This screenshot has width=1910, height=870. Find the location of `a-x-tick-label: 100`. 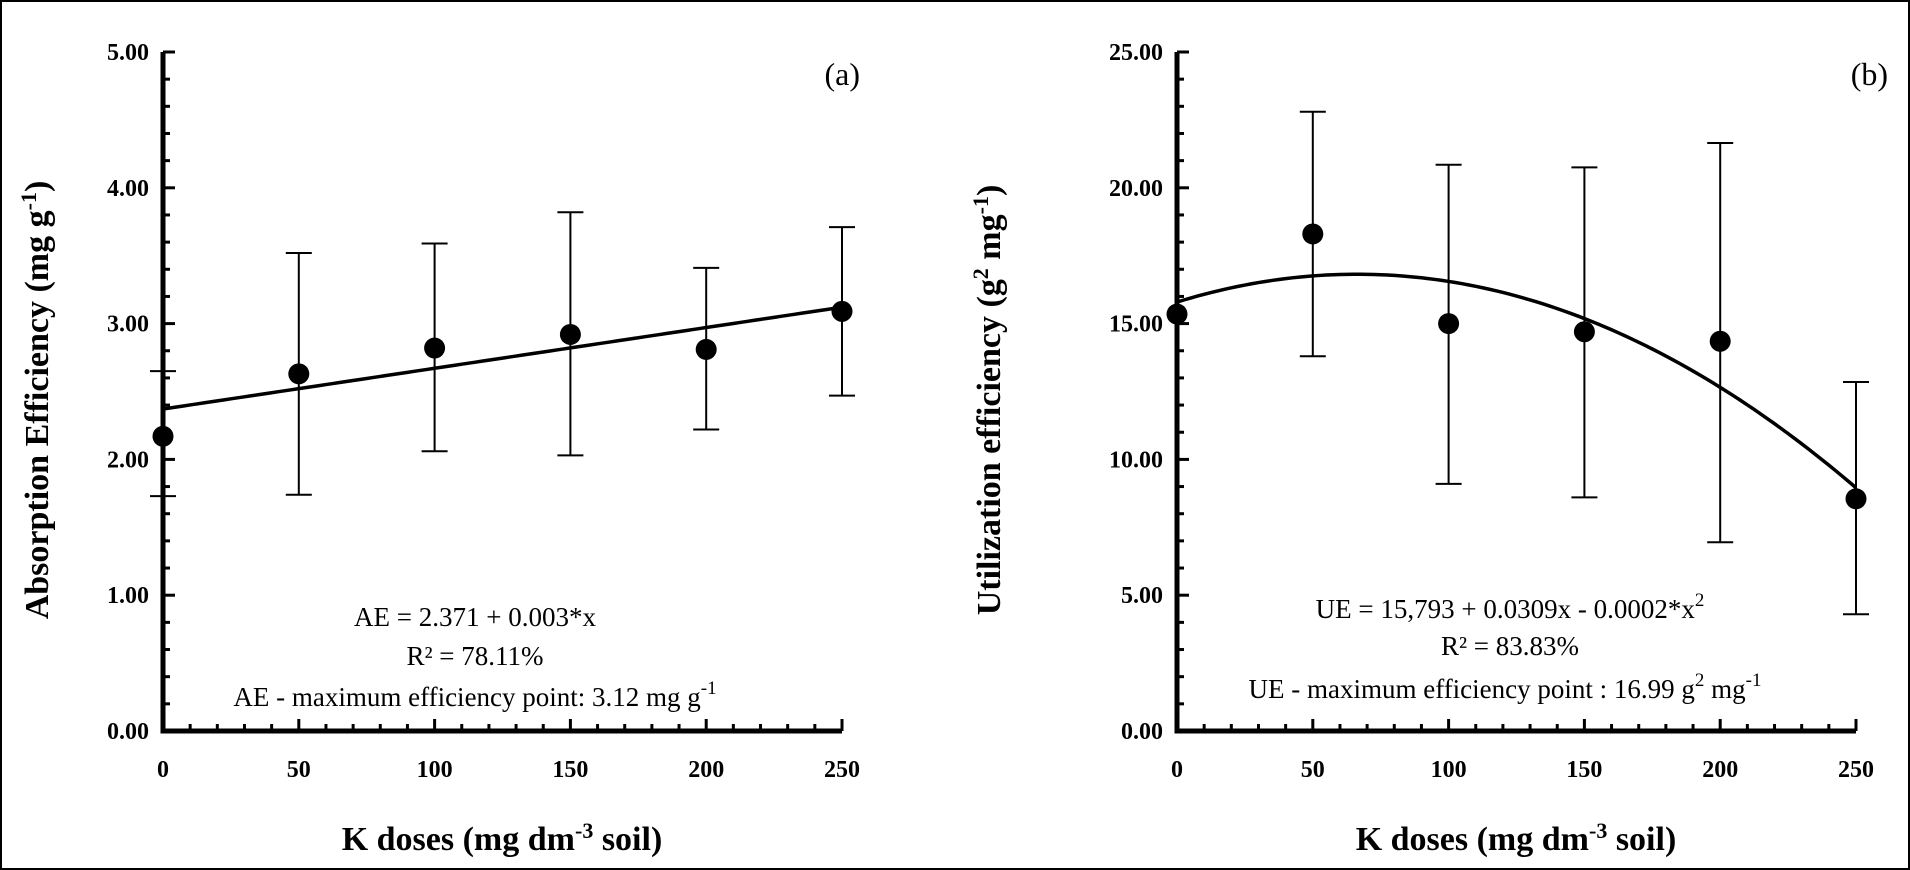

a-x-tick-label: 100 is located at coordinates (435, 770).